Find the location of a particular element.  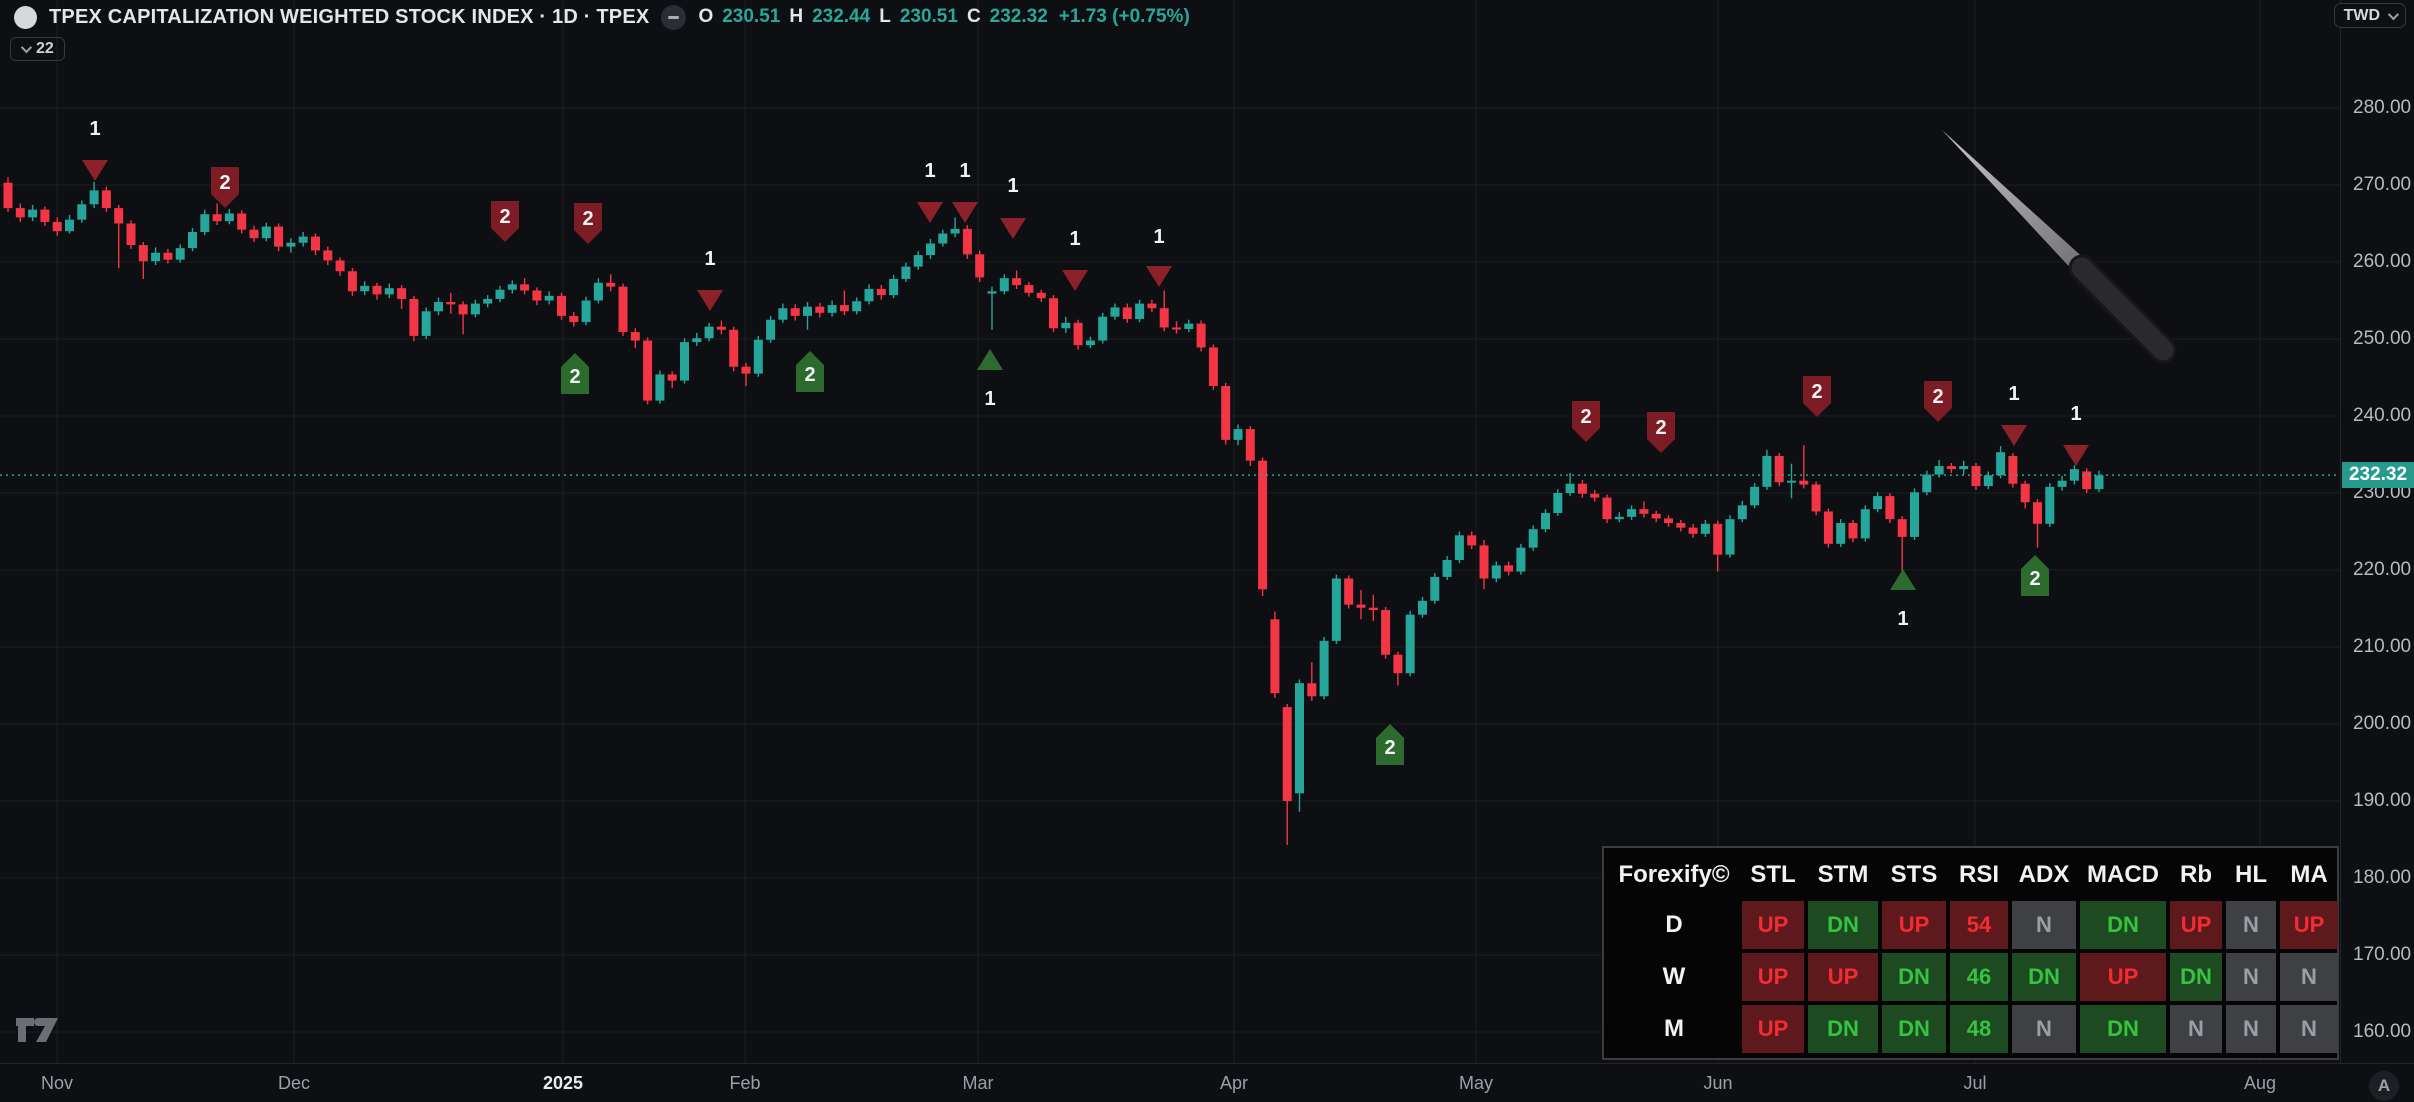

time-tick-label: Jul is located at coordinates (1975, 1083).